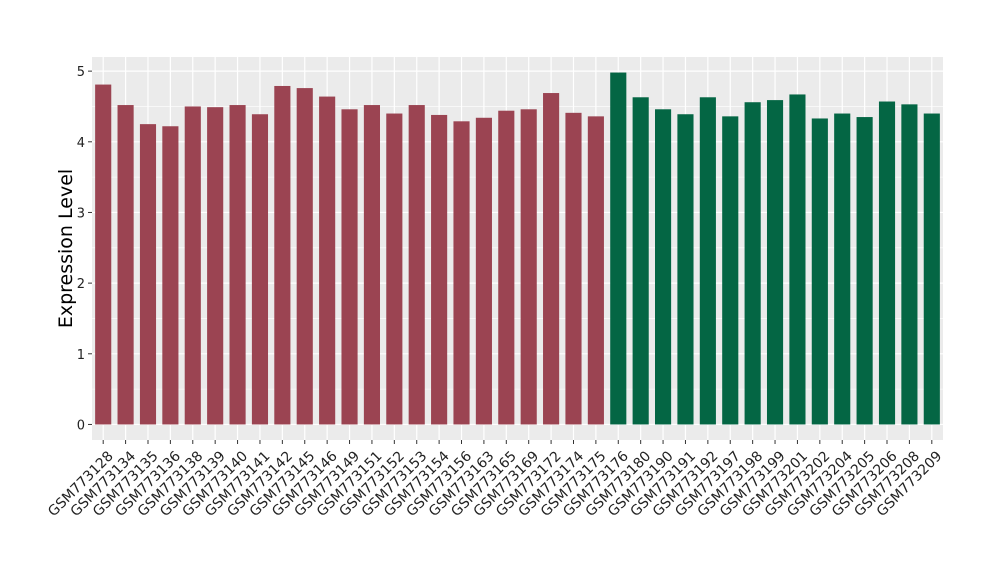 The height and width of the screenshot is (580, 1000). Describe the element at coordinates (81, 355) in the screenshot. I see `y-tick-label: 1` at that location.